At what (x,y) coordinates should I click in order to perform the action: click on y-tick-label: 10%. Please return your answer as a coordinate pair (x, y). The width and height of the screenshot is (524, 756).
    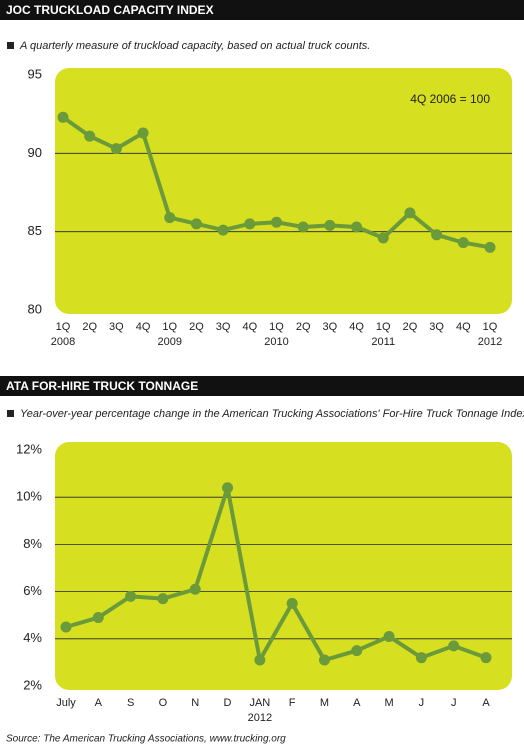
    Looking at the image, I should click on (29, 496).